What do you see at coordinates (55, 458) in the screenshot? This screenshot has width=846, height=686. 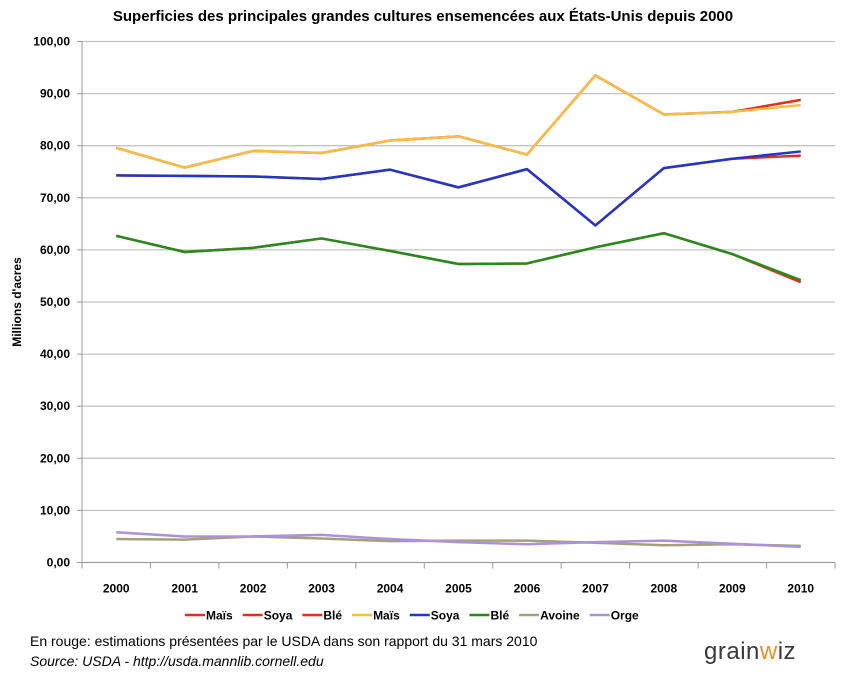 I see `y-tick-label: 20,00` at bounding box center [55, 458].